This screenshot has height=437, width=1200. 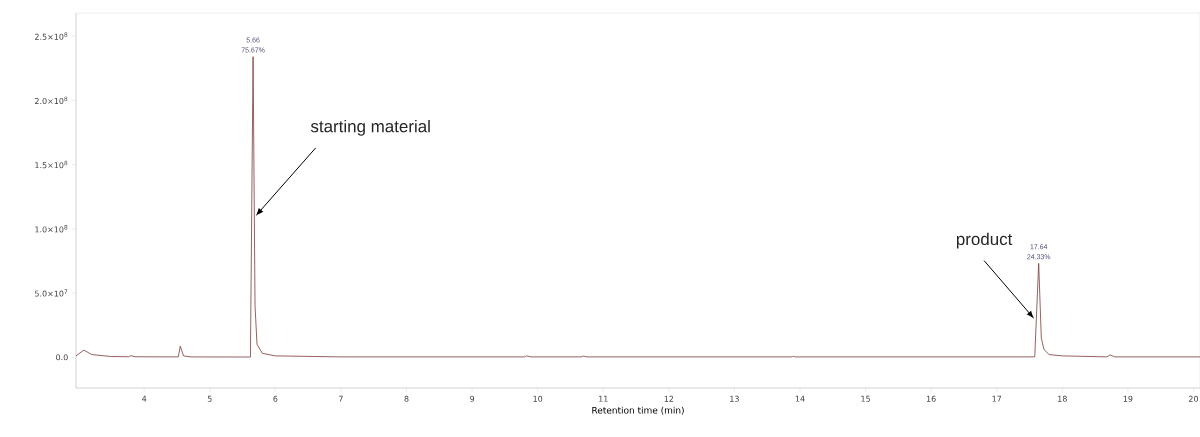 I want to click on x-axis-title: Retention time (min), so click(x=638, y=410).